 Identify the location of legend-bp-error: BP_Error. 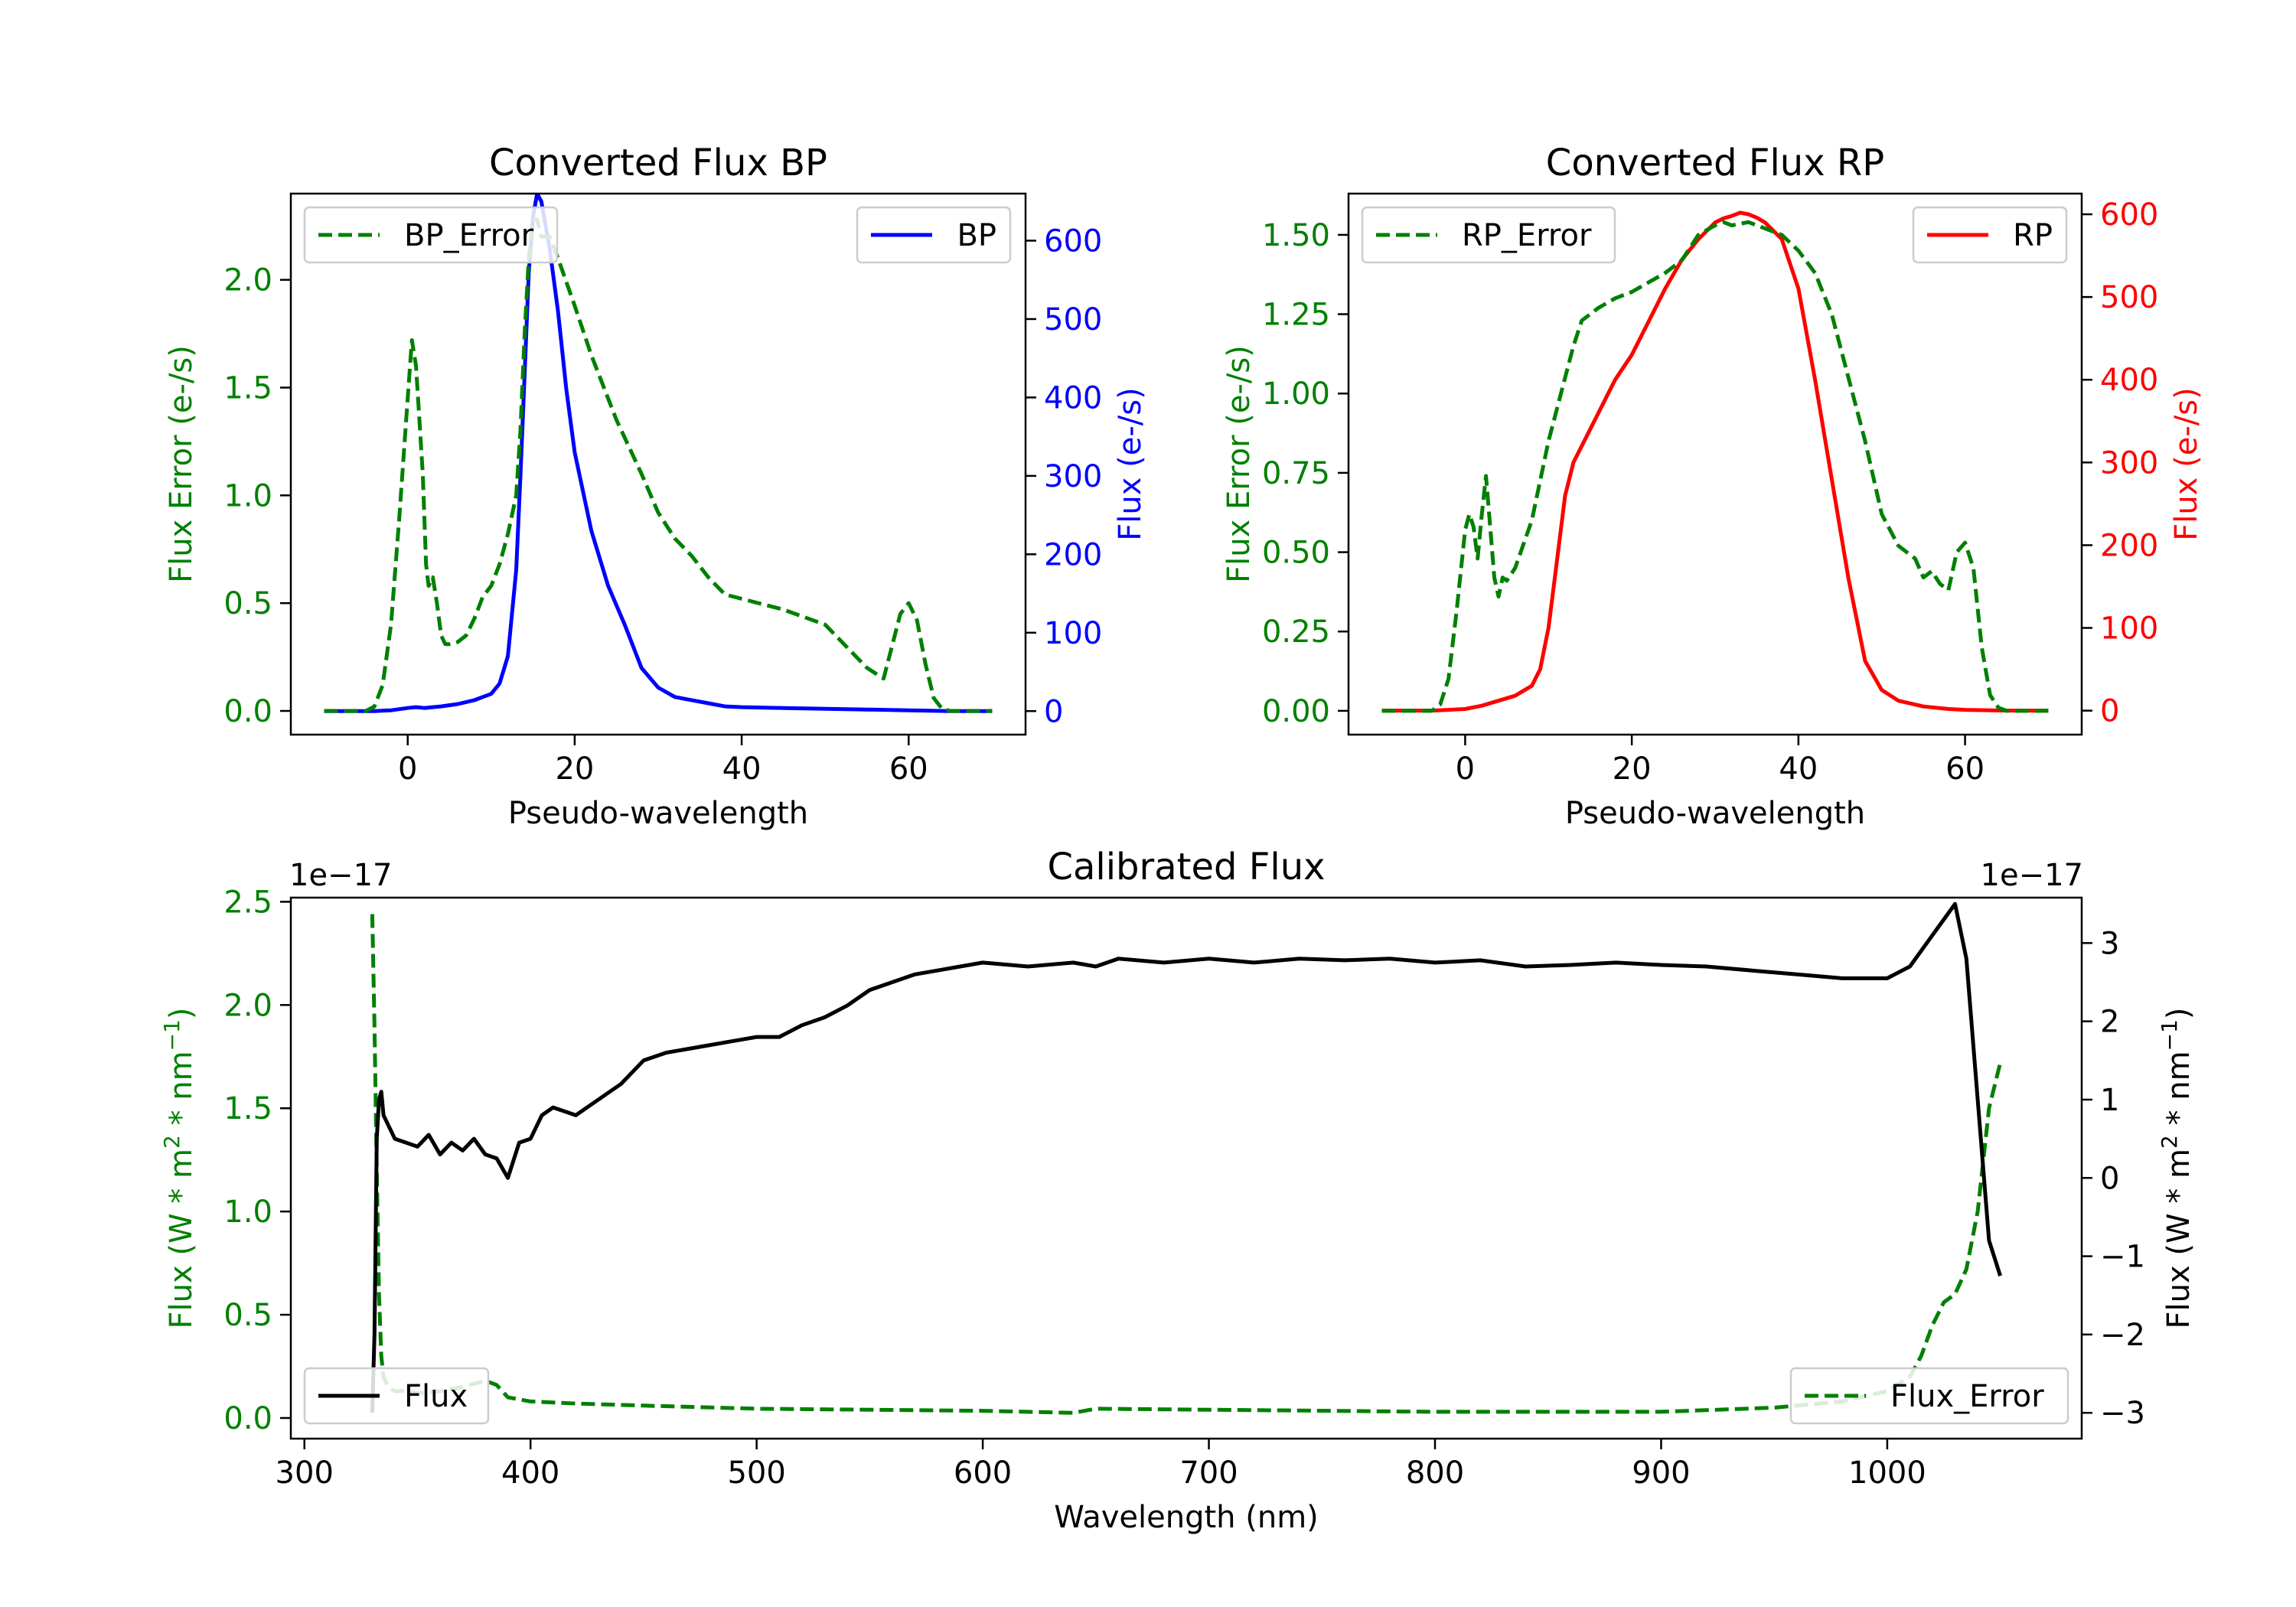
(431, 235).